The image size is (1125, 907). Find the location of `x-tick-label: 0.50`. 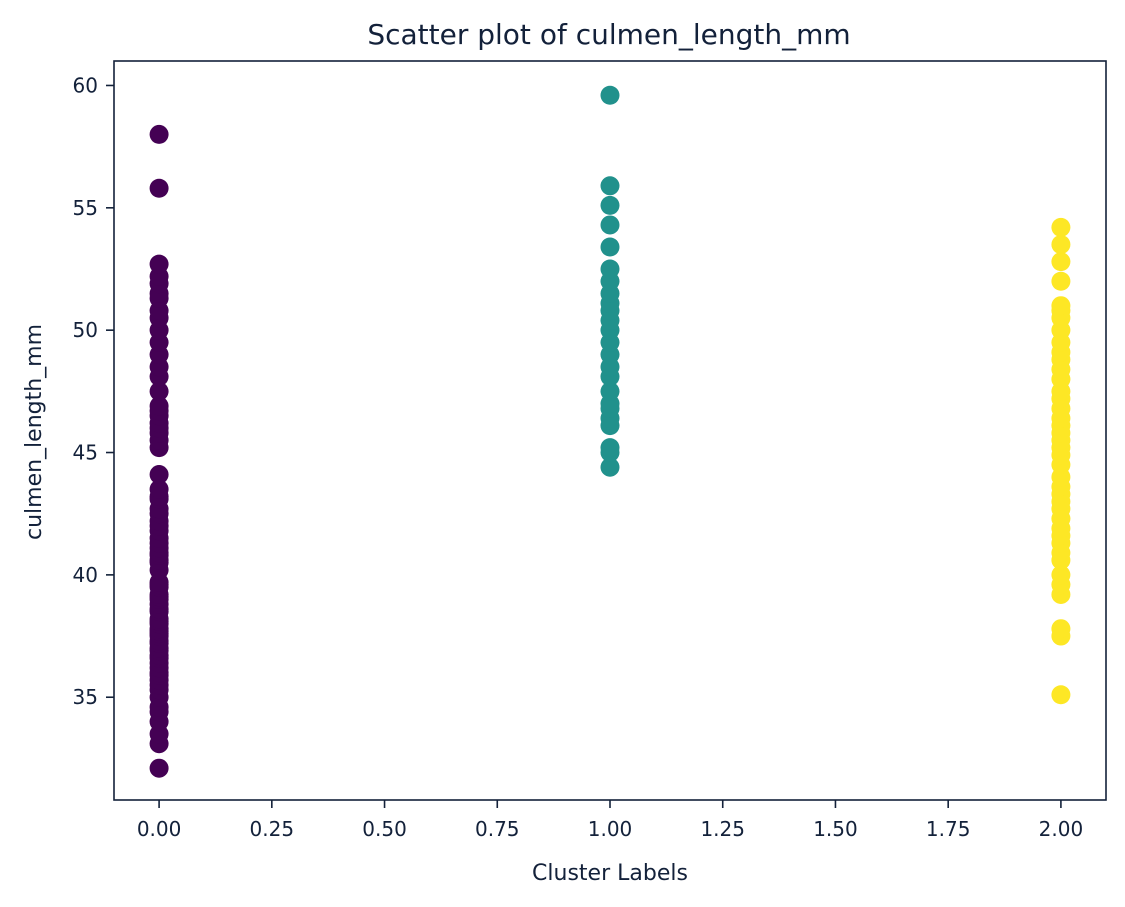

x-tick-label: 0.50 is located at coordinates (384, 829).